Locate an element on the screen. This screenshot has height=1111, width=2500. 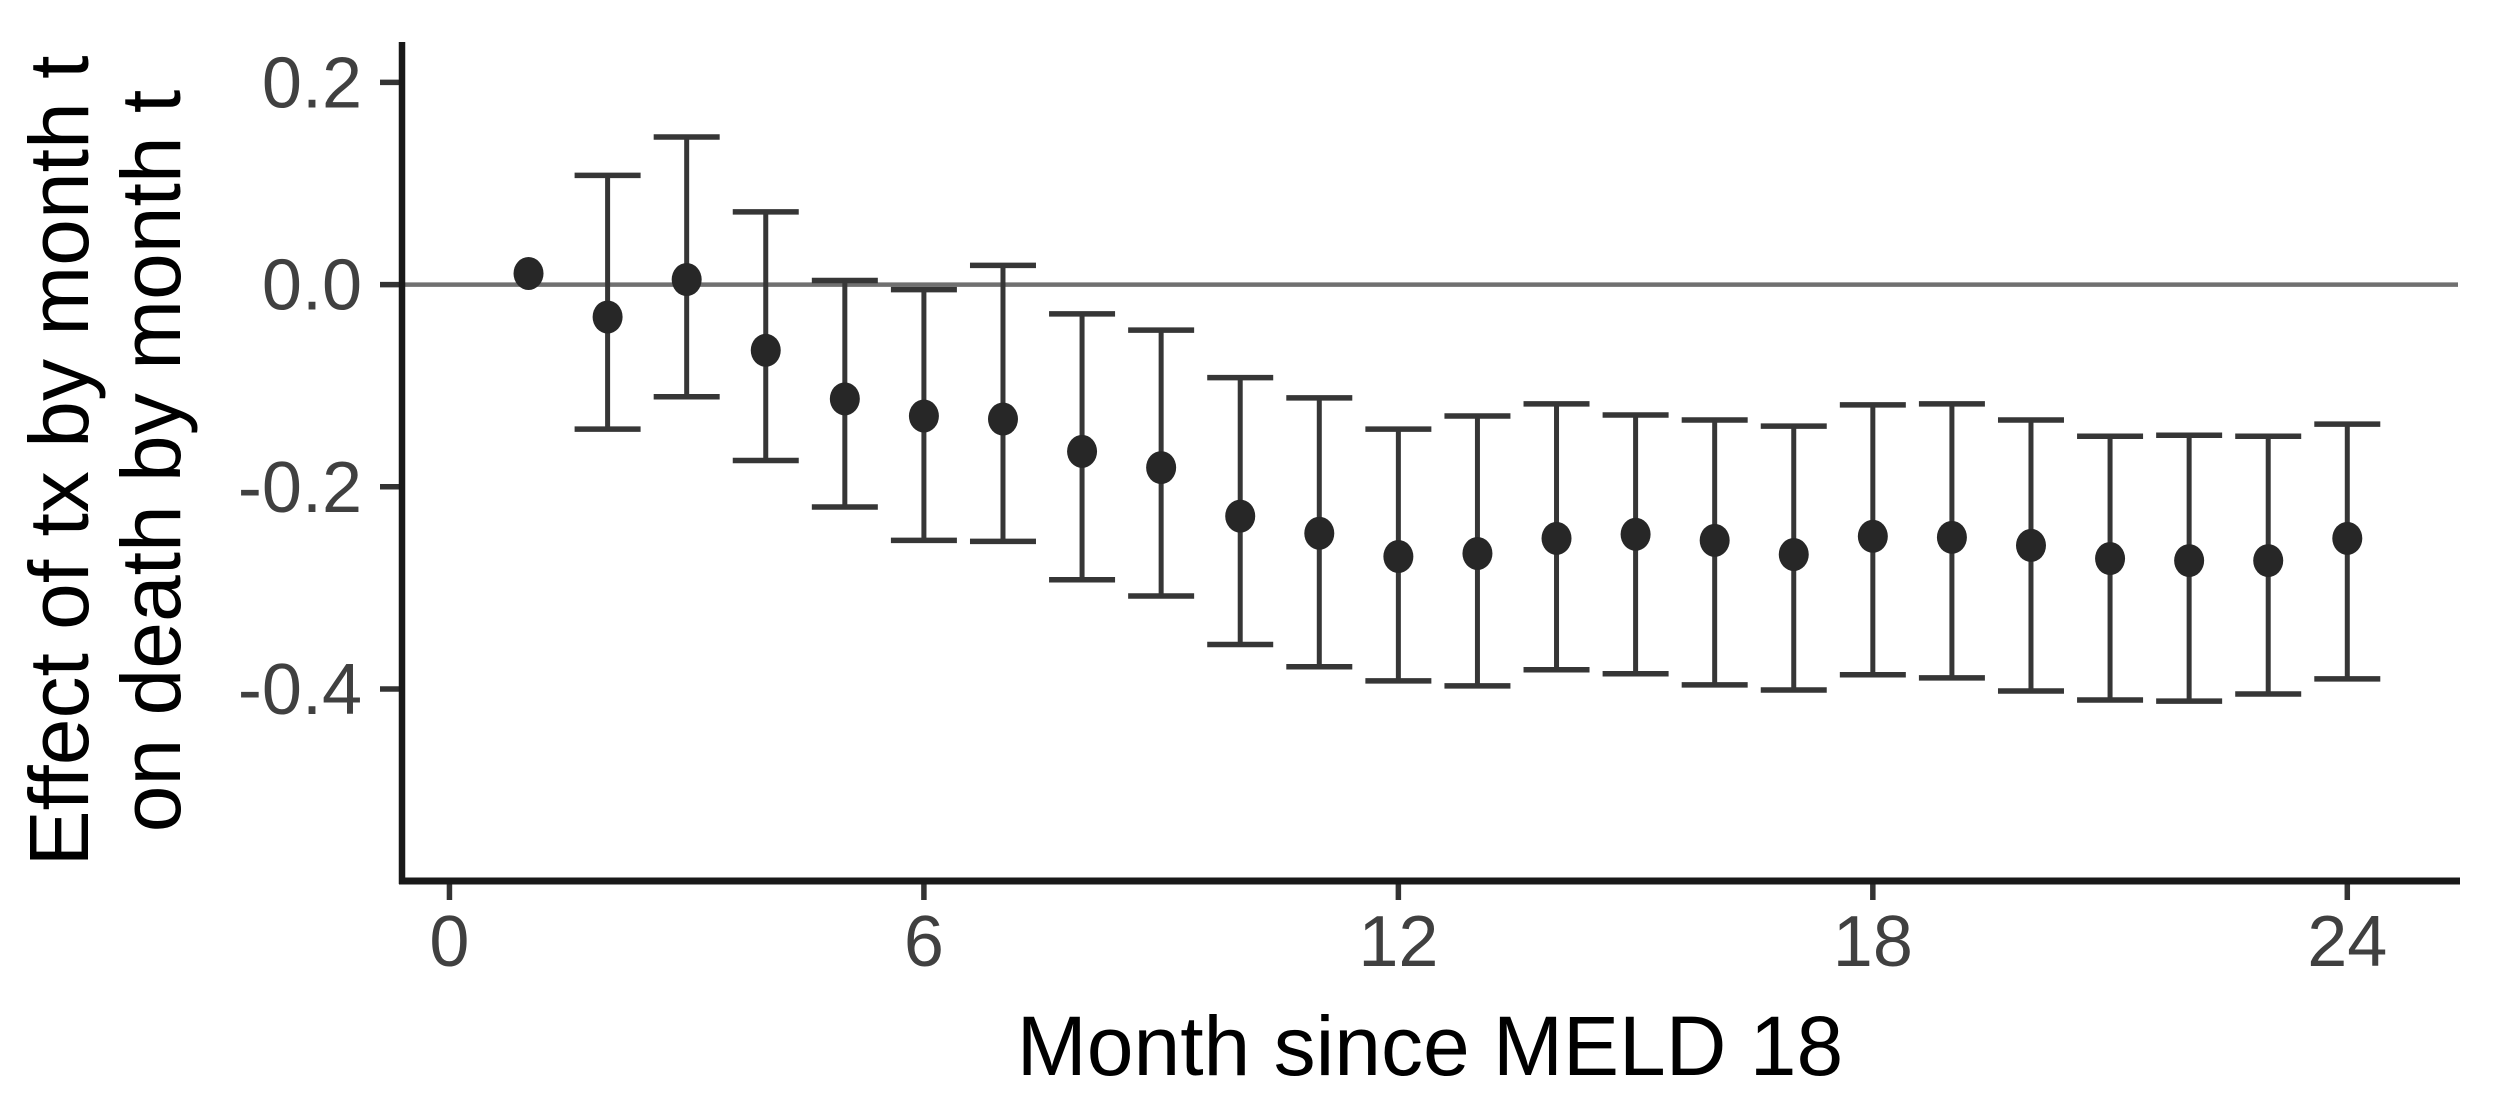
y-tick-label: -0.4 is located at coordinates (300, 690).